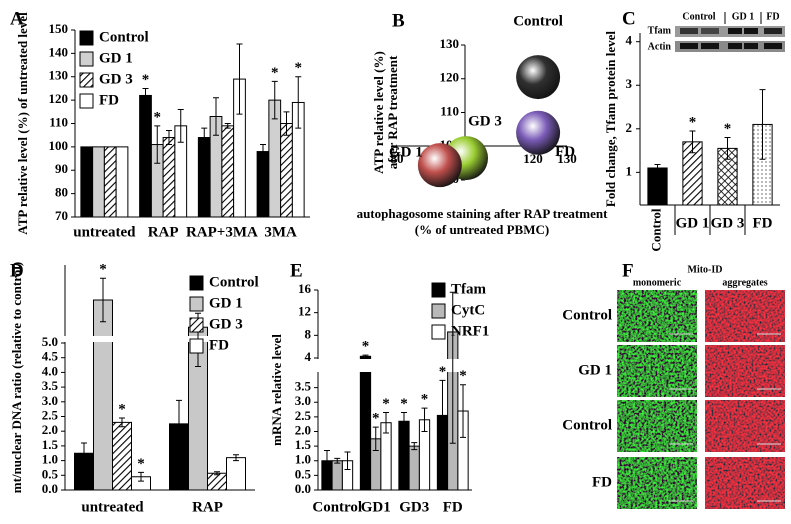  Describe the element at coordinates (743, 16) in the screenshot. I see `blot-column-label: GD 1` at that location.